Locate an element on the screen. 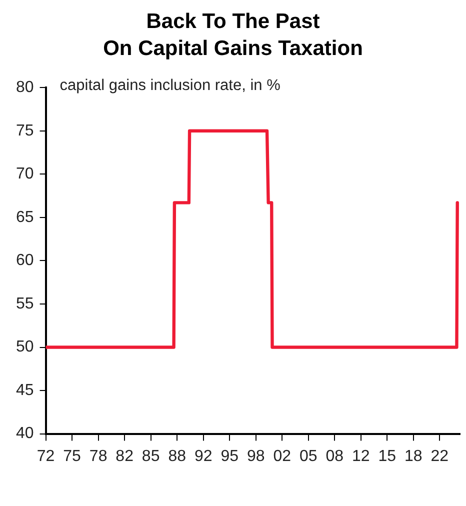  x-tick-label: 72 is located at coordinates (45, 456).